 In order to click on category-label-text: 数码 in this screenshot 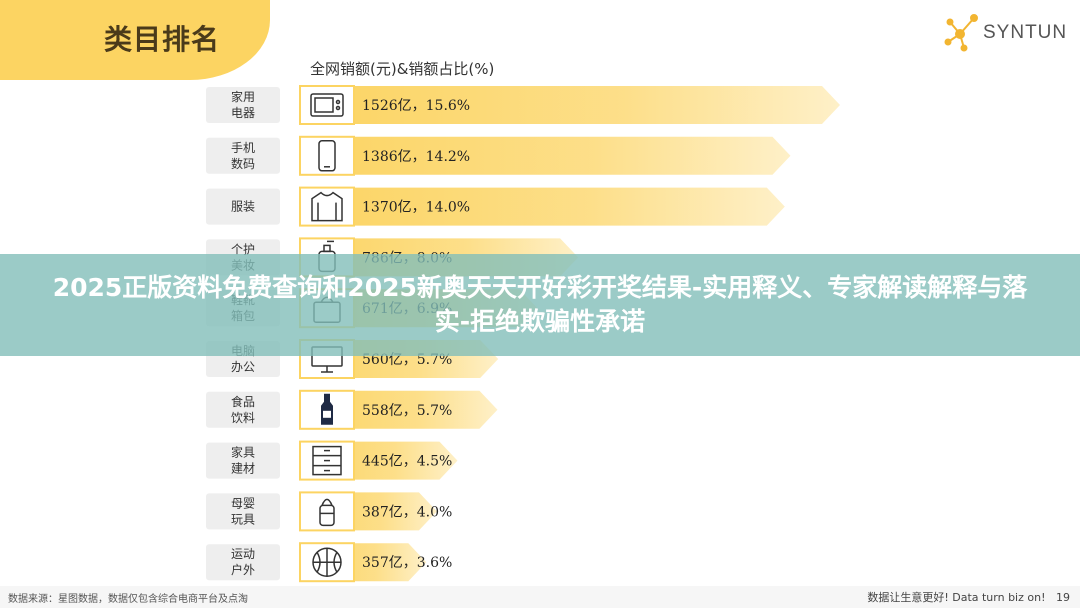, I will do `click(243, 163)`.